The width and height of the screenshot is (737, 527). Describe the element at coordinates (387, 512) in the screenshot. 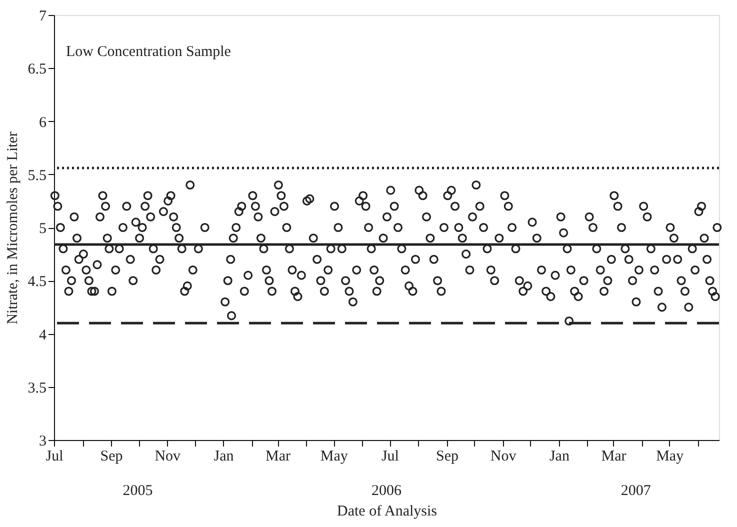

I see `x-axis-title: Date of Analysis` at that location.